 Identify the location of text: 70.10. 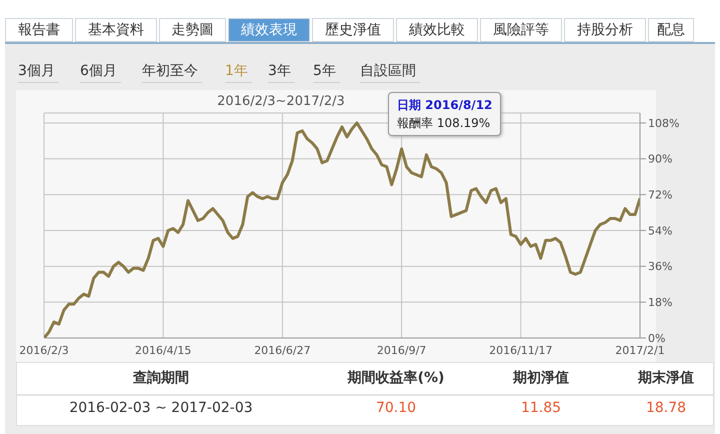
(396, 408).